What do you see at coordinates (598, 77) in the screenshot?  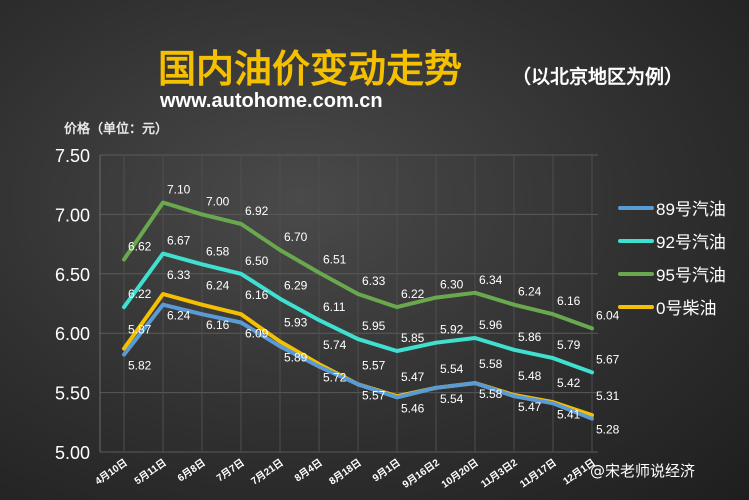 I see `chart-subtitle: （以北京地区为例）` at bounding box center [598, 77].